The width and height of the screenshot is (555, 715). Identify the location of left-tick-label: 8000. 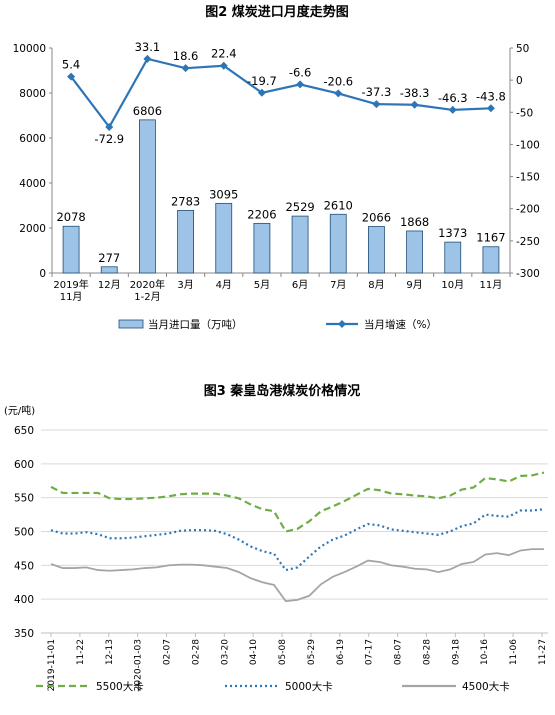
(32, 94).